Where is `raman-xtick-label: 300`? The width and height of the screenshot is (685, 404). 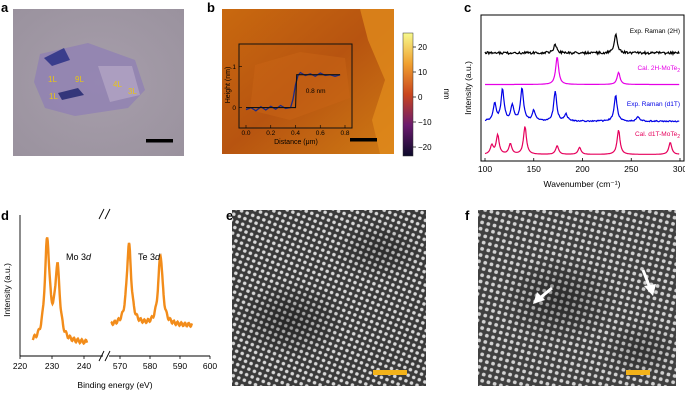 raman-xtick-label: 300 is located at coordinates (679, 169).